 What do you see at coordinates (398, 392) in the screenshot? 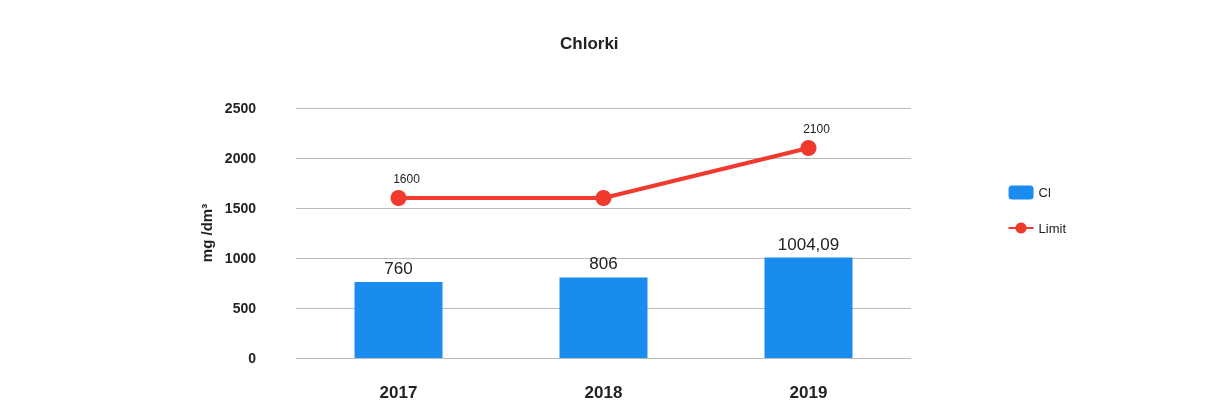
I see `x-tick-label: 2017` at bounding box center [398, 392].